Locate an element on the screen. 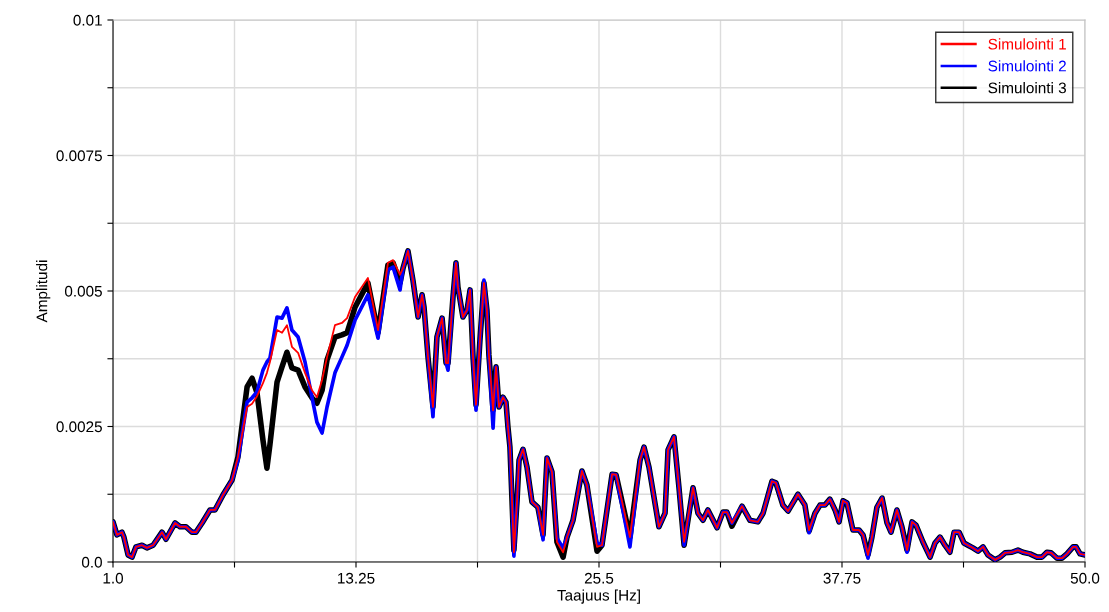  legend-label: Simulointi 3 is located at coordinates (1027, 88).